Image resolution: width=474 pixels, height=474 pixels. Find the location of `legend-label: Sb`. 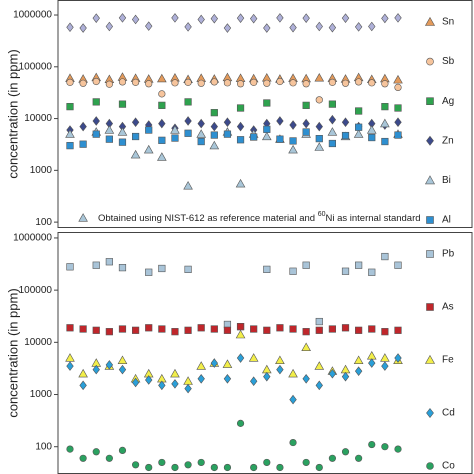

legend-label: Sb is located at coordinates (448, 61).